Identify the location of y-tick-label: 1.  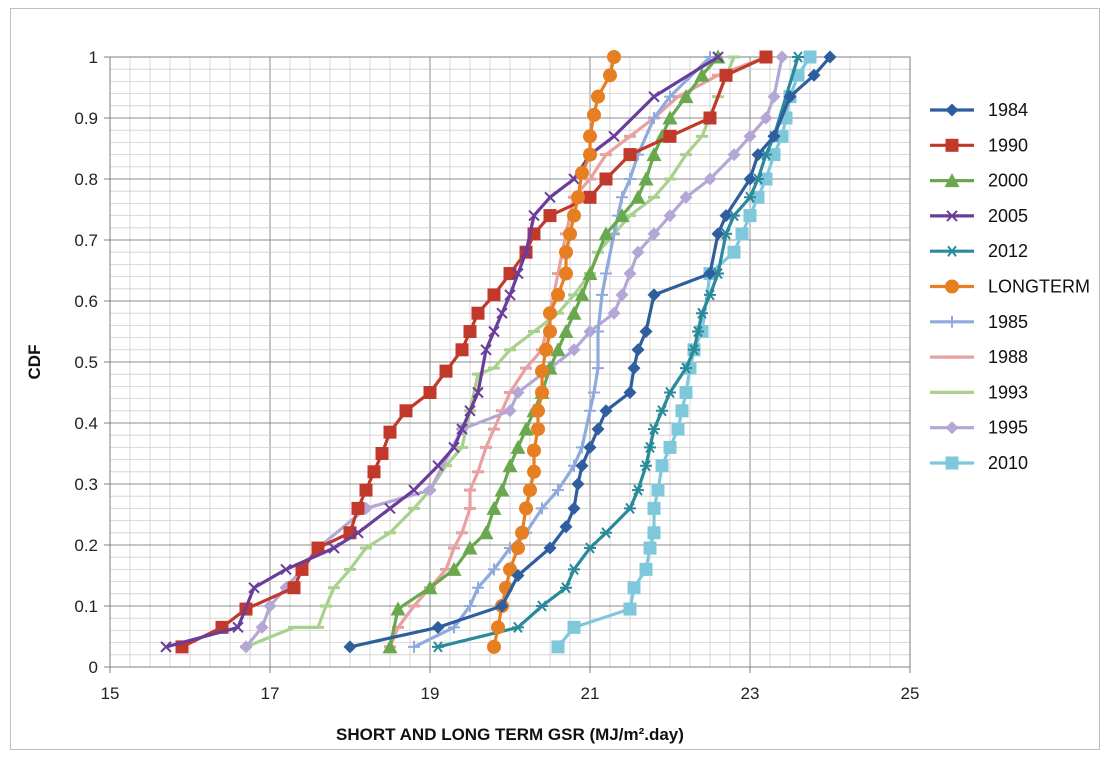
(93, 57).